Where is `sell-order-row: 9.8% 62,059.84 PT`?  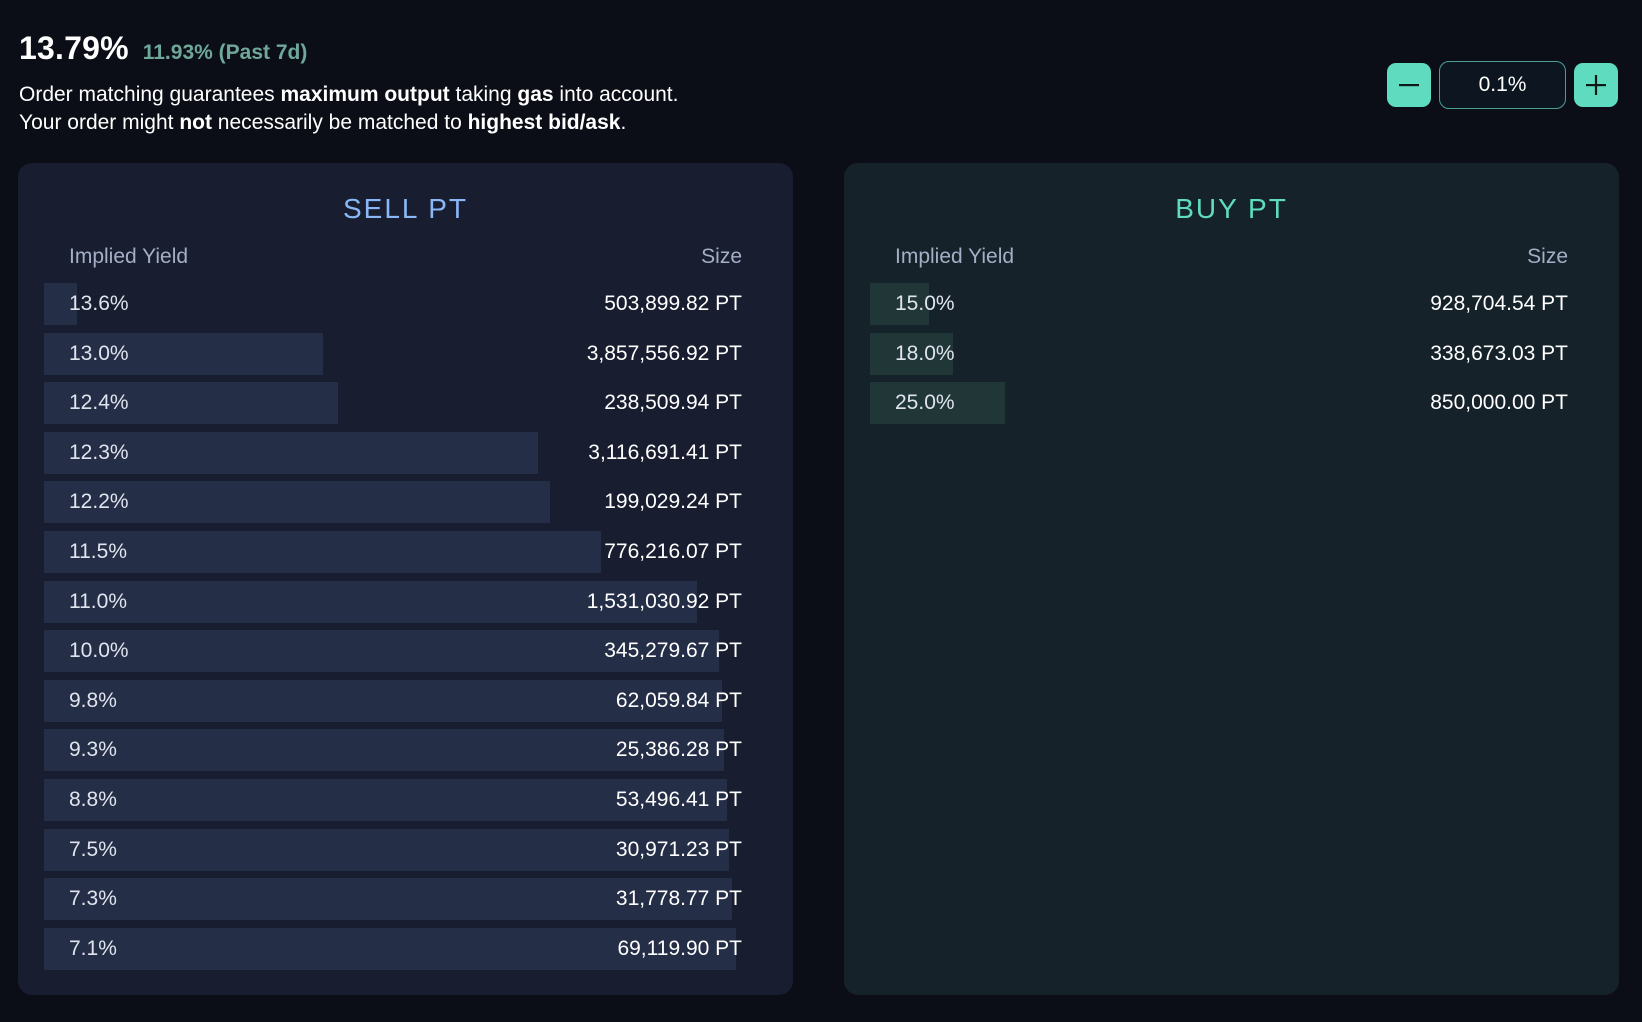 sell-order-row: 9.8% 62,059.84 PT is located at coordinates (405, 700).